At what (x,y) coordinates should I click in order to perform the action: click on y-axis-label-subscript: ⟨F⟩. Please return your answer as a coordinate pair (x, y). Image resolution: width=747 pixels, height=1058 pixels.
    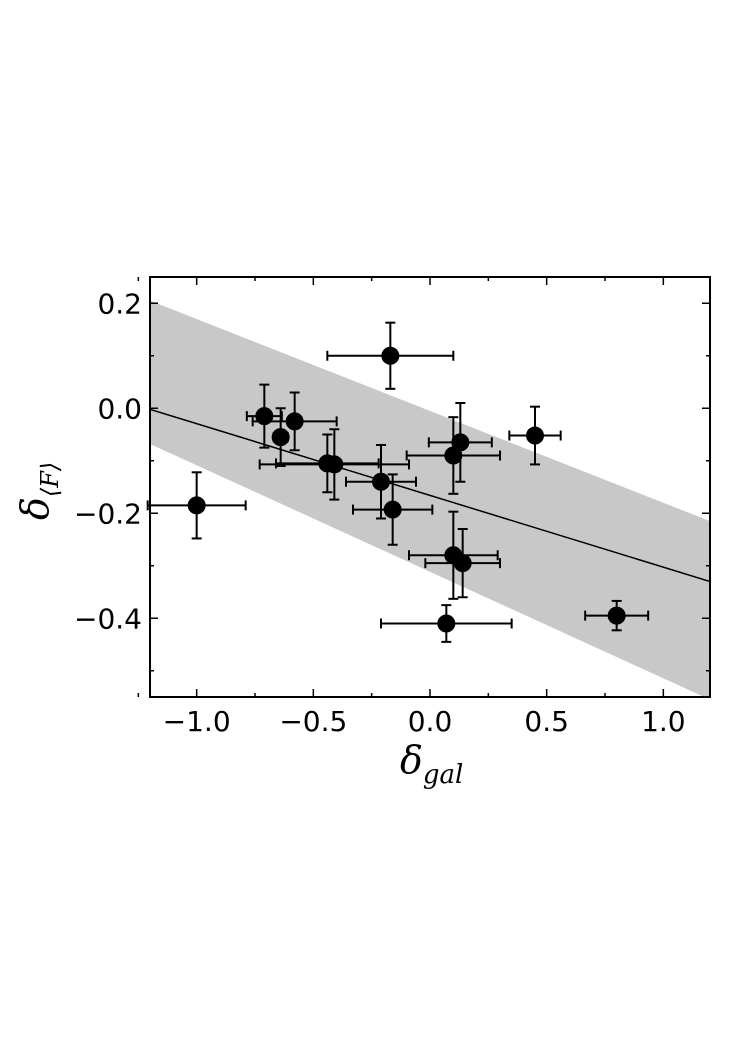
    Looking at the image, I should click on (50, 479).